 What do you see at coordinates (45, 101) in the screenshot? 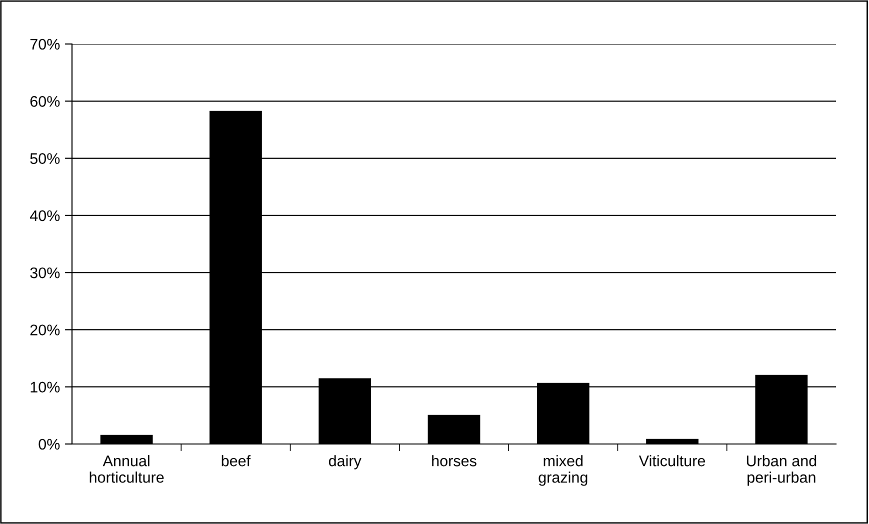
I see `y-tick-label: 60%` at bounding box center [45, 101].